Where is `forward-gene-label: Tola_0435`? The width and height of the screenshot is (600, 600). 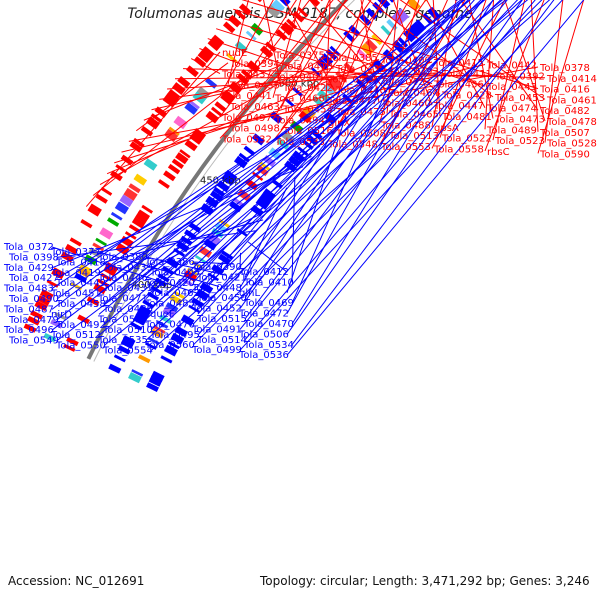
forward-gene-label: Tola_0435 is located at coordinates (254, 85).